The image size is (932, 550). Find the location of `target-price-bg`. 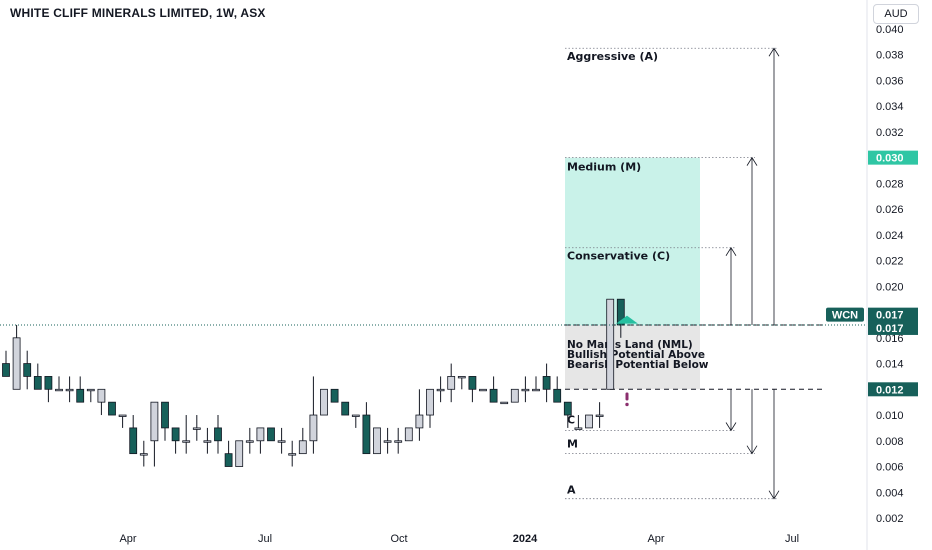

target-price-bg is located at coordinates (893, 157).